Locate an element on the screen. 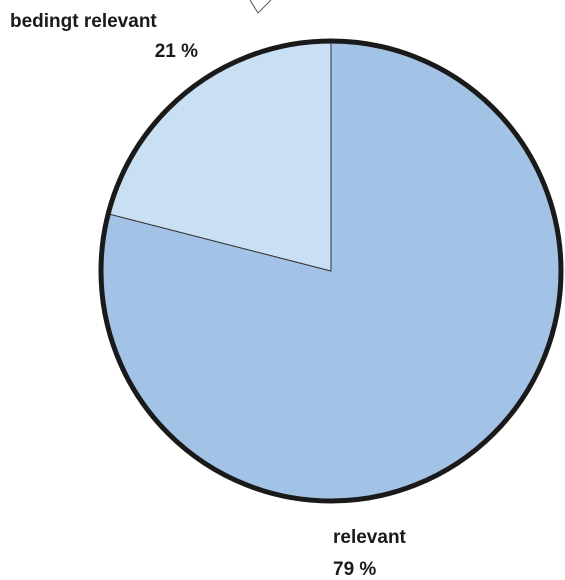  slice-value-bedingt-relevant: 21 % is located at coordinates (176, 51).